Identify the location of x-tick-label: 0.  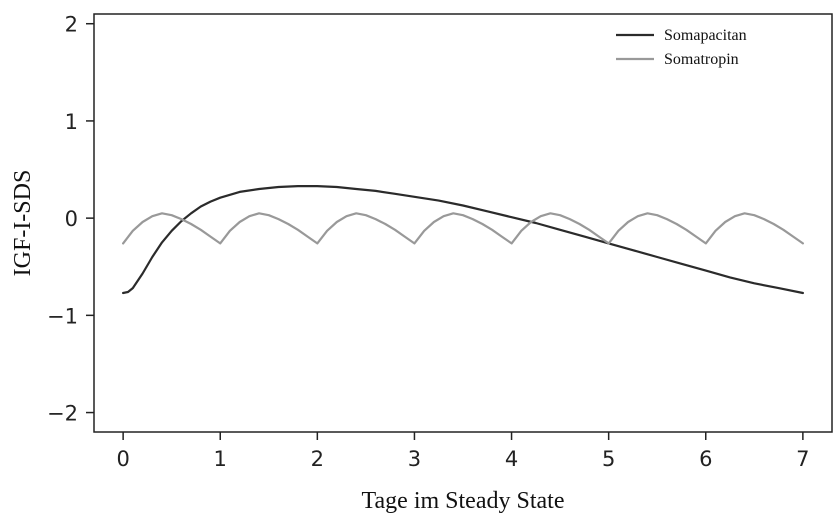
(122, 459).